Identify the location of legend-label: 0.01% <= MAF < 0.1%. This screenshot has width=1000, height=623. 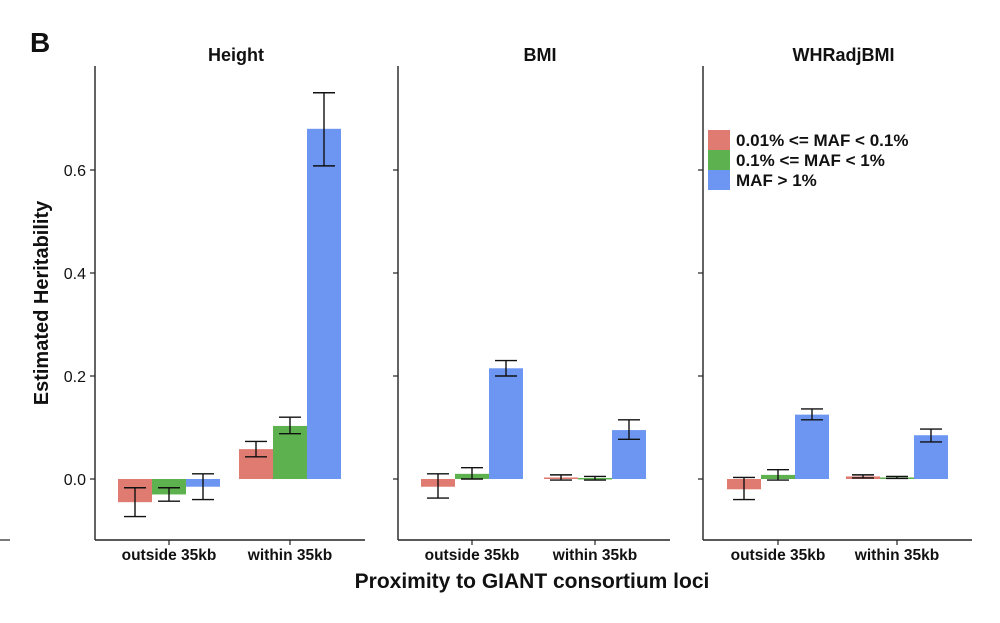
(822, 140).